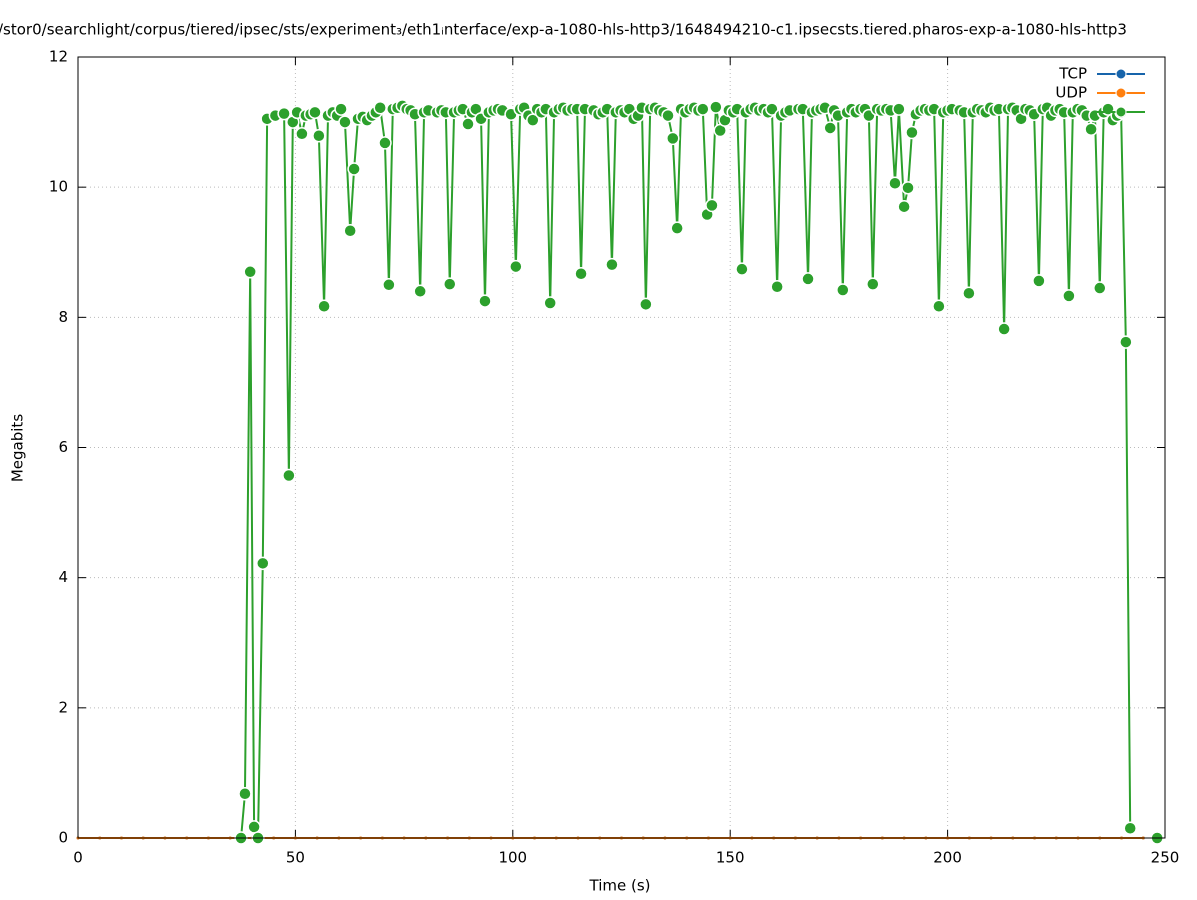 The width and height of the screenshot is (1197, 900). What do you see at coordinates (1071, 93) in the screenshot?
I see `legend-label: UDP` at bounding box center [1071, 93].